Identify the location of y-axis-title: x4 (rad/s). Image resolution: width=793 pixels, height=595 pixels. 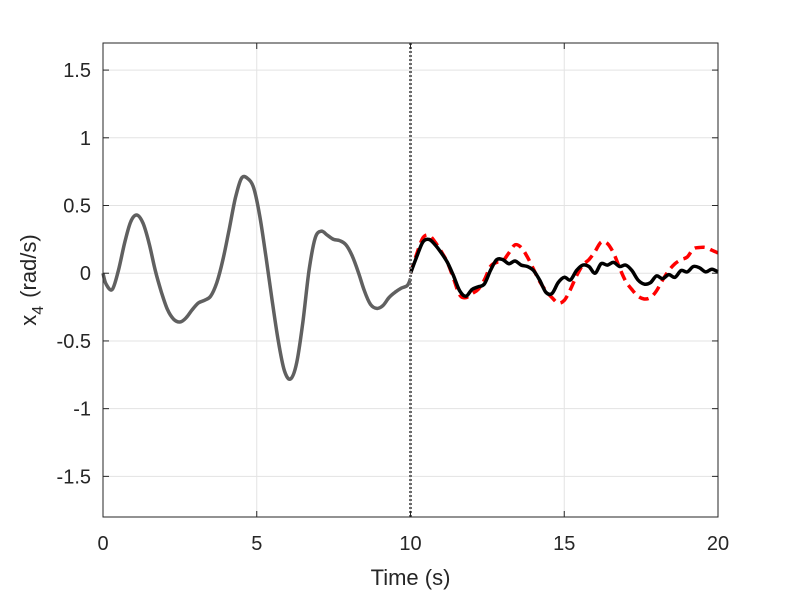
(31, 279).